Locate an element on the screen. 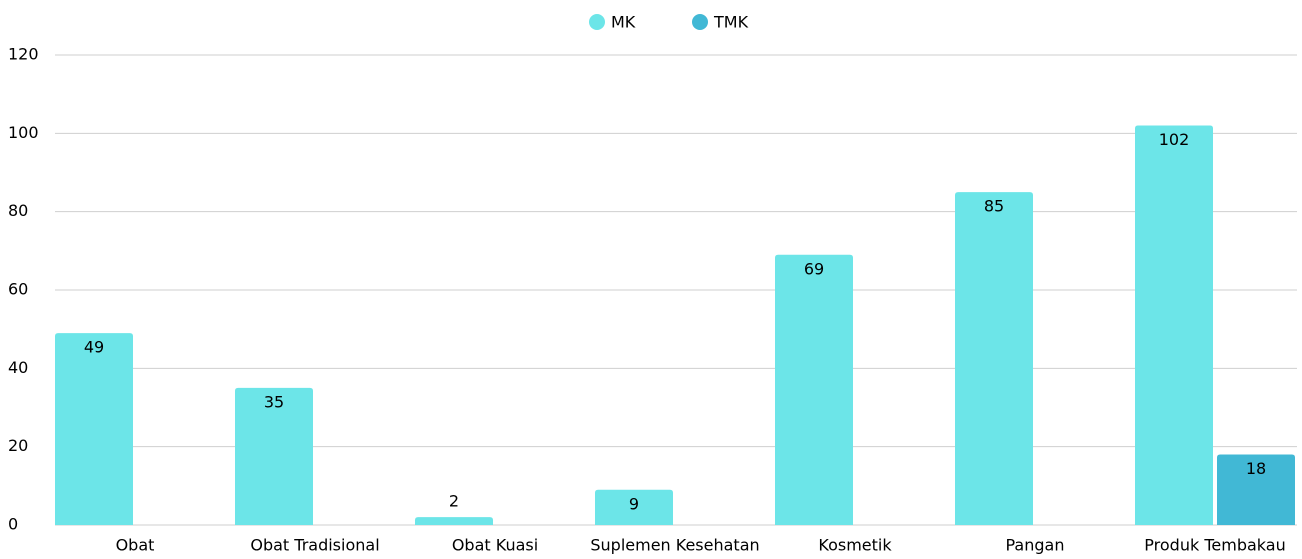 The height and width of the screenshot is (559, 1302). x-tick-label: Obat is located at coordinates (135, 545).